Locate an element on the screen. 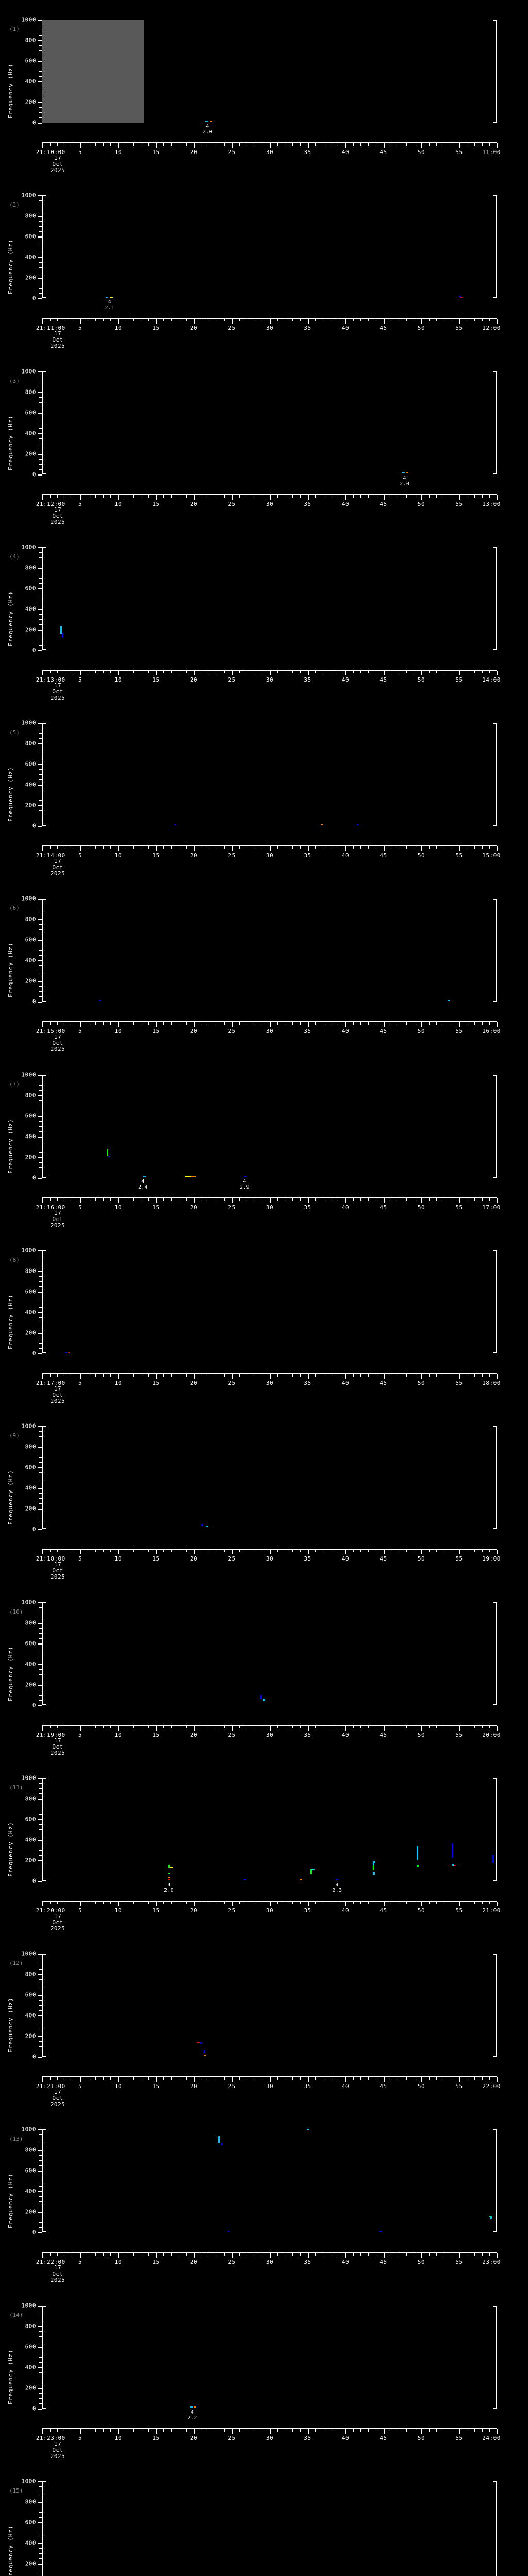 This screenshot has width=528, height=2576. time-tick-label: 40 is located at coordinates (346, 856).